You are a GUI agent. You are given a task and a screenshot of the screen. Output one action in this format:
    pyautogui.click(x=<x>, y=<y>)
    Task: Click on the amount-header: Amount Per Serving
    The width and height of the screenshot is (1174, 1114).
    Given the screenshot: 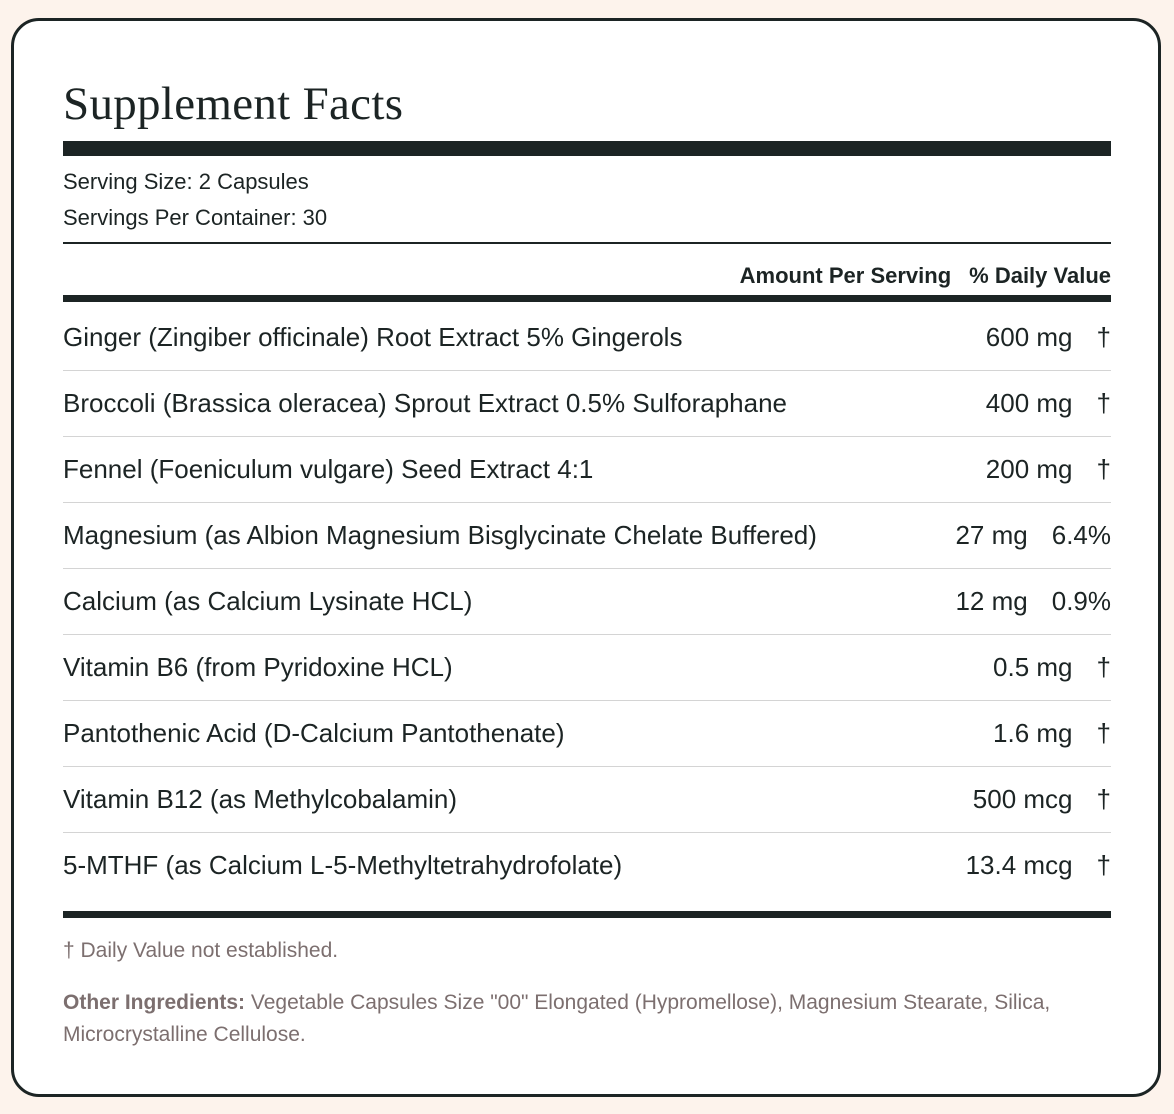 What is the action you would take?
    pyautogui.click(x=845, y=275)
    